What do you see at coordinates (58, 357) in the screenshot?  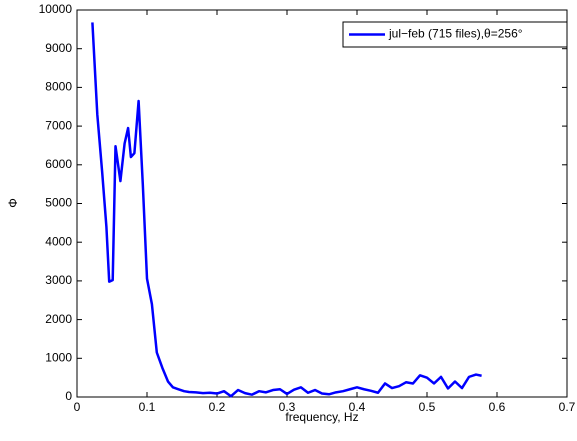 I see `y-tick-label: 1000` at bounding box center [58, 357].